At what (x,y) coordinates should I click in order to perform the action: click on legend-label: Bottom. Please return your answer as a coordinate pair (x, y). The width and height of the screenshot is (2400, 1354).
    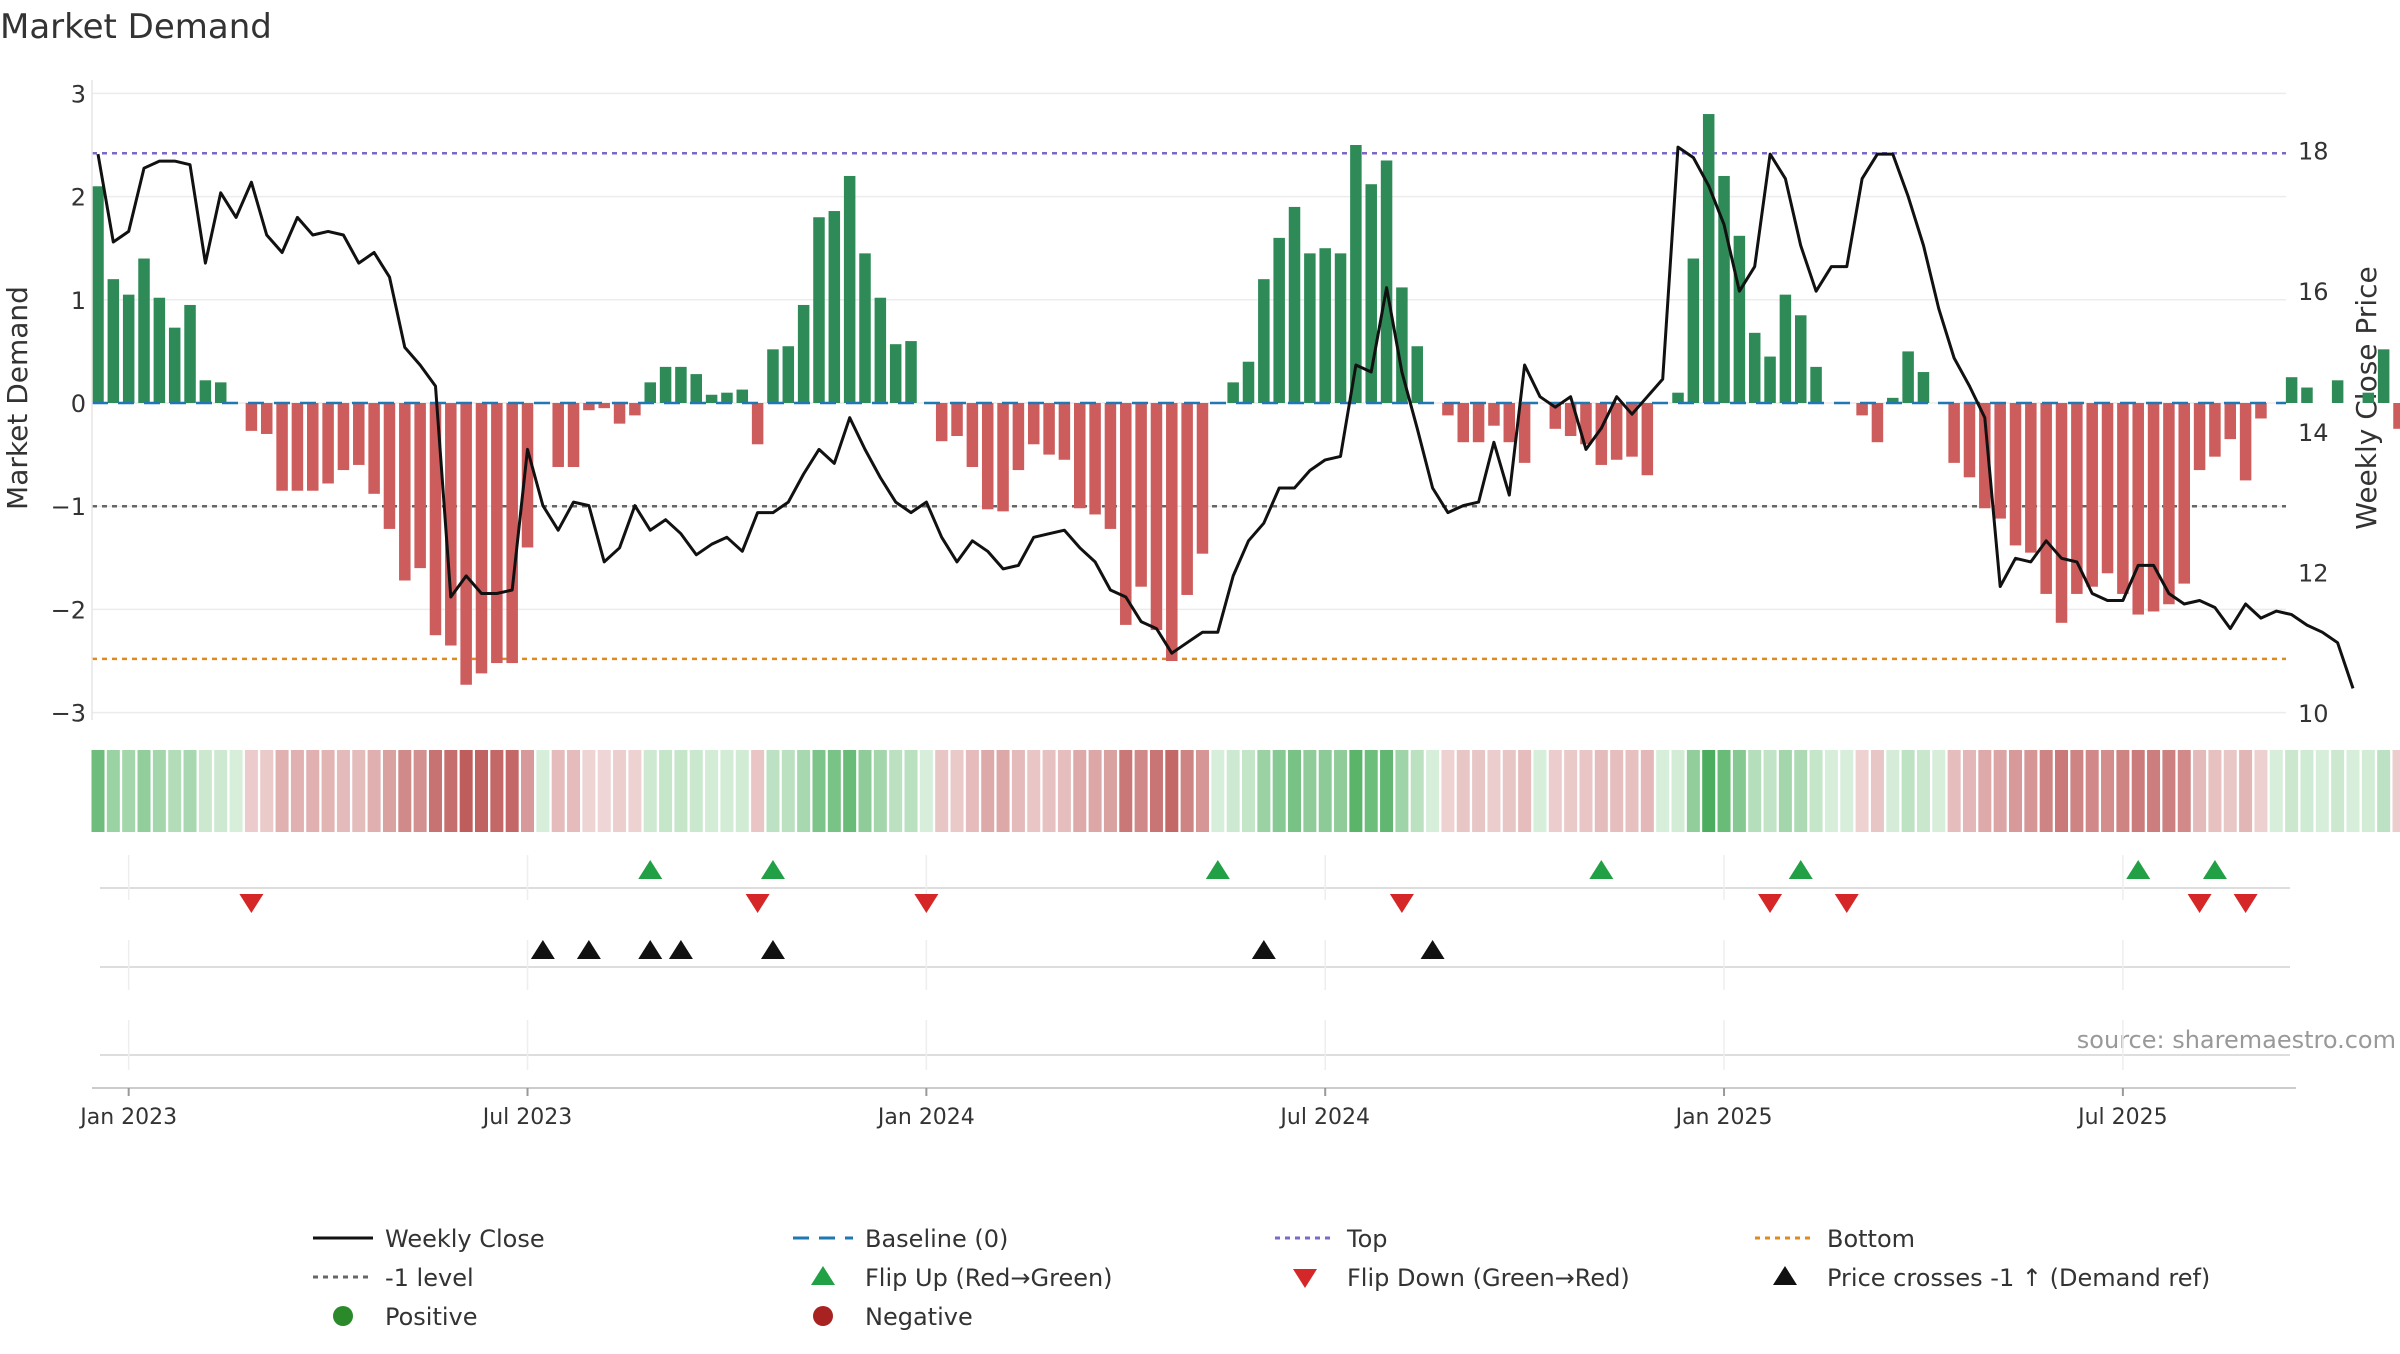
    Looking at the image, I should click on (1871, 1239).